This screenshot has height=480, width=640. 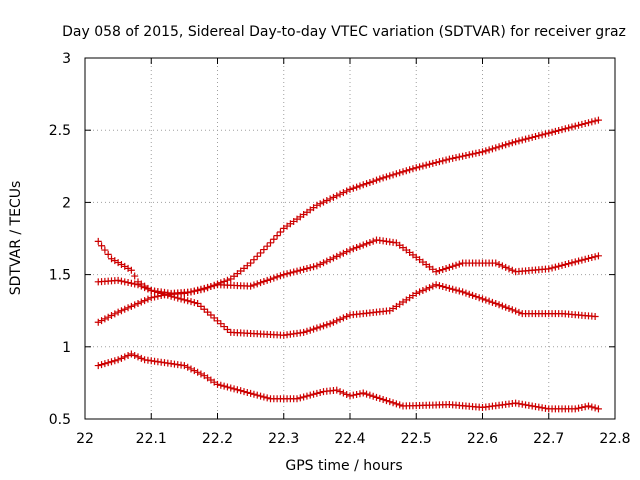 I want to click on y-tick-label: 2, so click(x=66, y=203).